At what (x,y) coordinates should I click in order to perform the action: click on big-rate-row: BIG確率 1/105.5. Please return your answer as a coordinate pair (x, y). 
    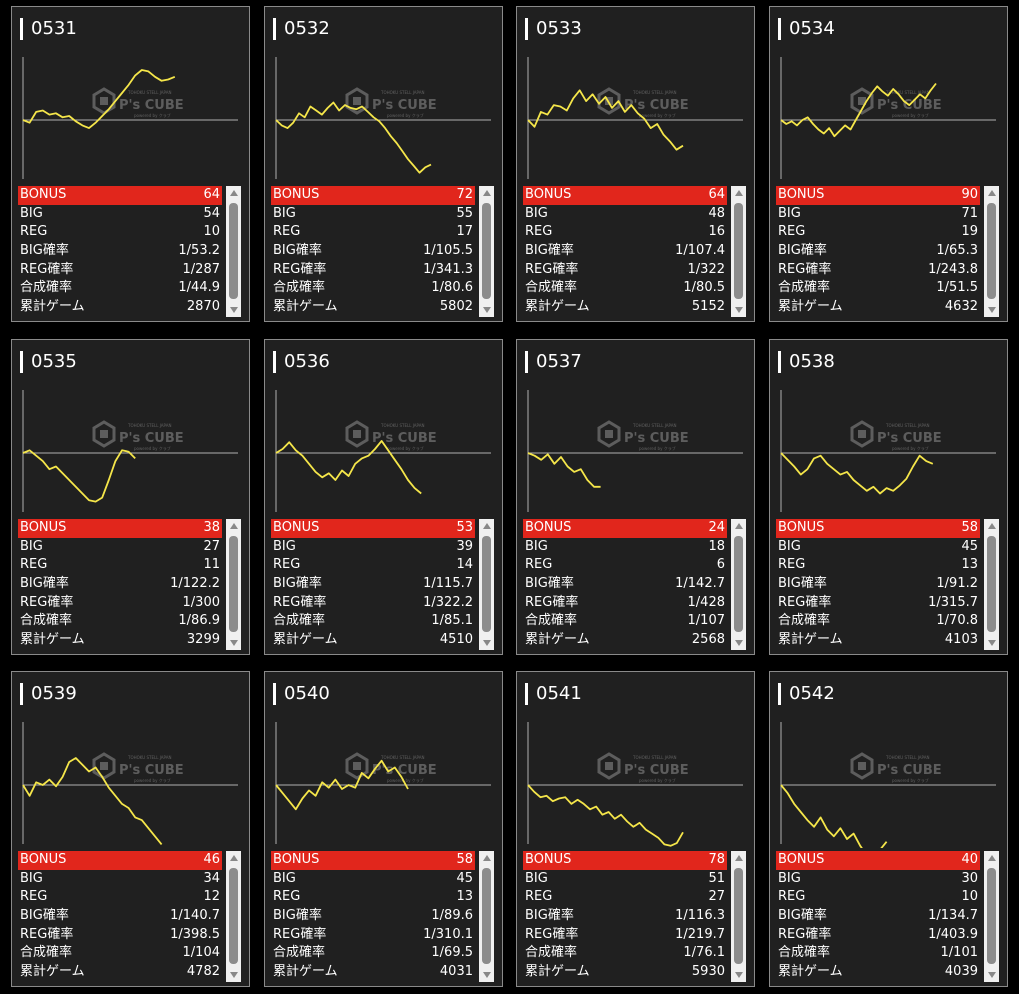
    Looking at the image, I should click on (373, 251).